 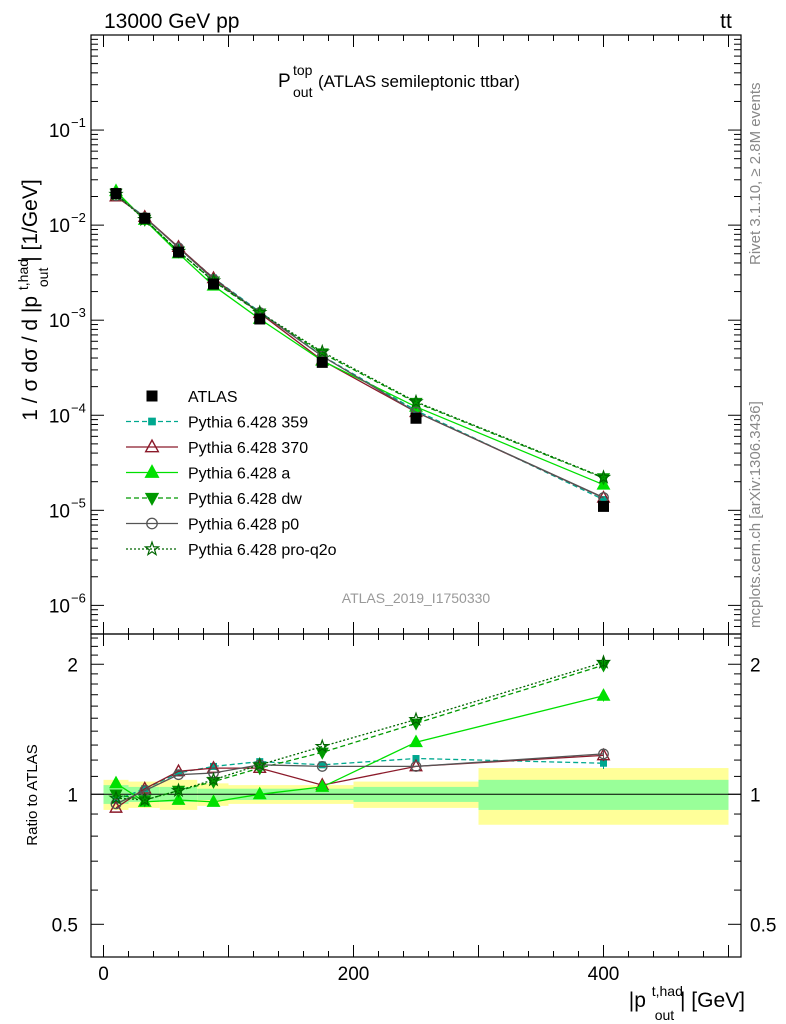 I want to click on x-axis-label-sub: out, so click(x=665, y=1015).